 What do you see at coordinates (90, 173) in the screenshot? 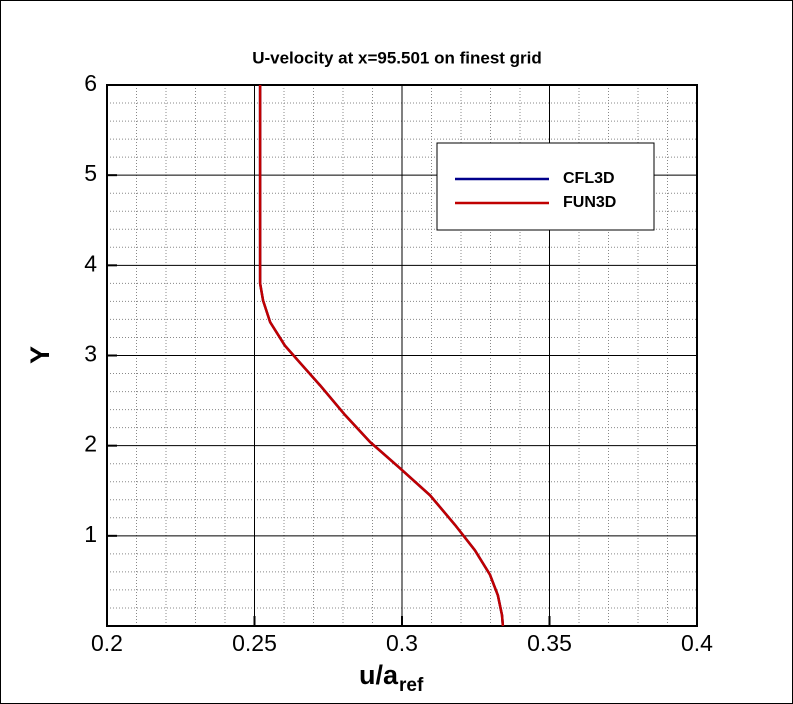
I see `y-tick-label: 5` at bounding box center [90, 173].